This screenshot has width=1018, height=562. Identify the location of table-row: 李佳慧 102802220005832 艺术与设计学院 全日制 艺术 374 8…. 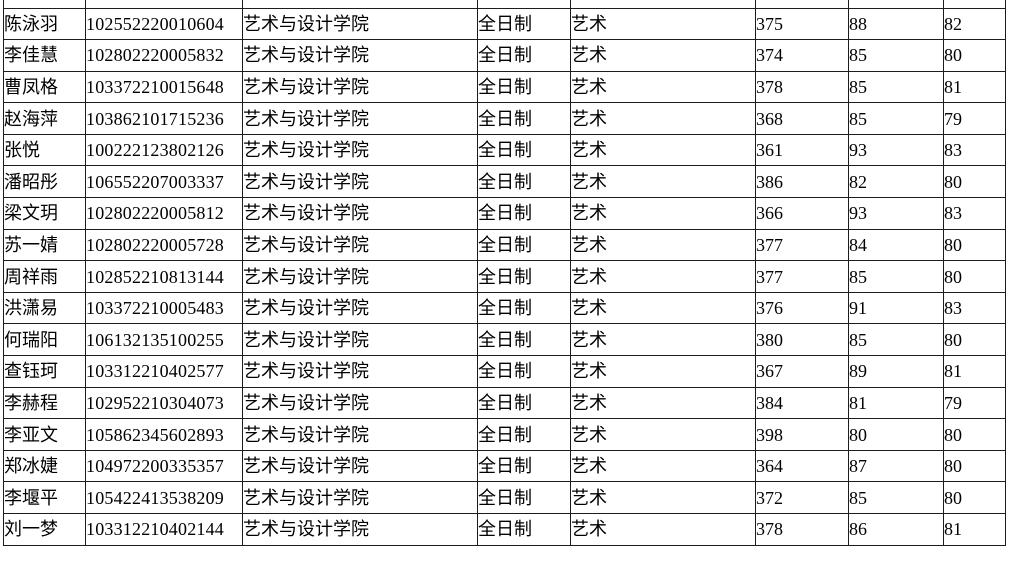
(504, 55).